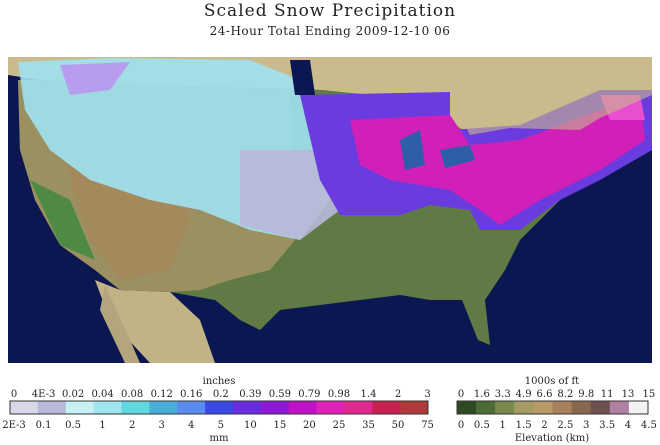  What do you see at coordinates (219, 438) in the screenshot?
I see `legend-unit: mm` at bounding box center [219, 438].